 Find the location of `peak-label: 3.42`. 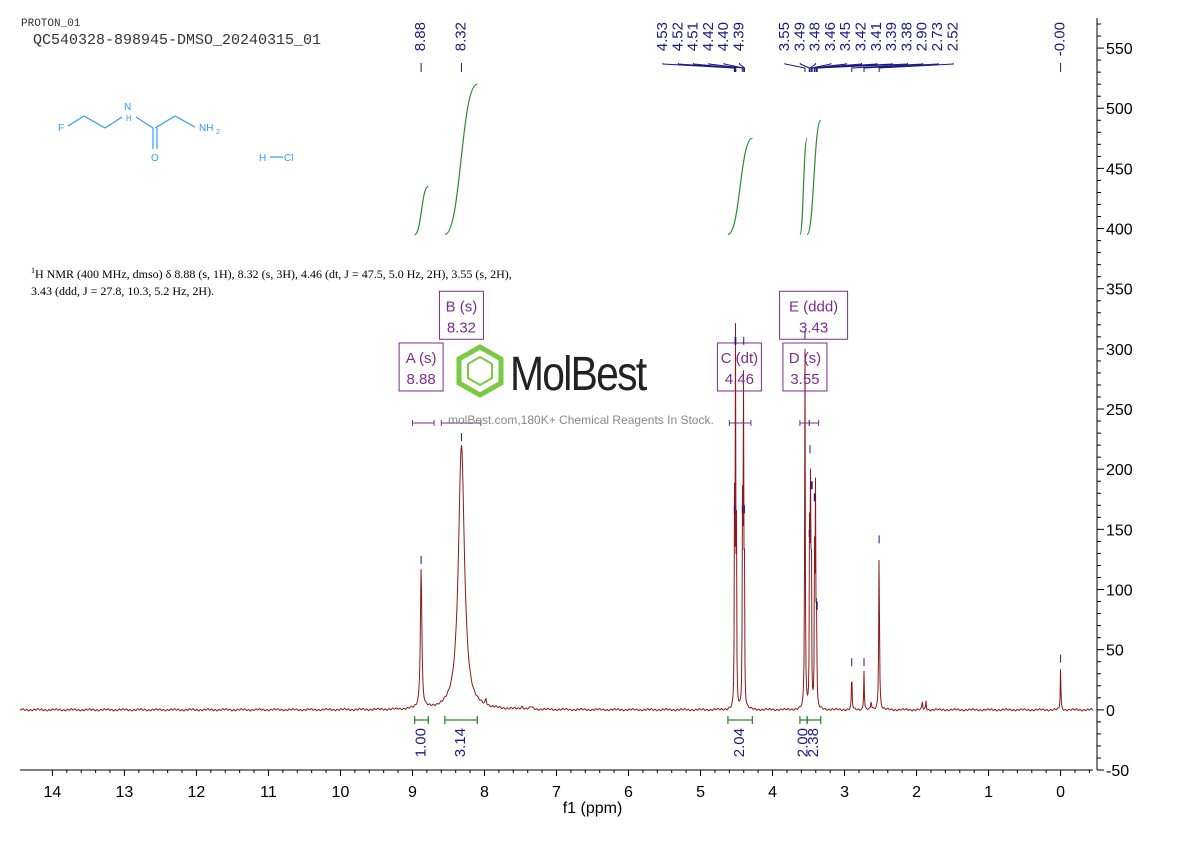

peak-label: 3.42 is located at coordinates (860, 36).